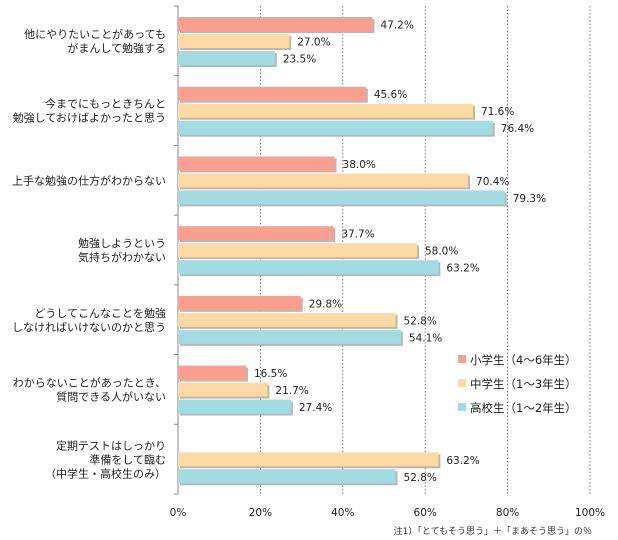  I want to click on value-label: 29.8%, so click(325, 304).